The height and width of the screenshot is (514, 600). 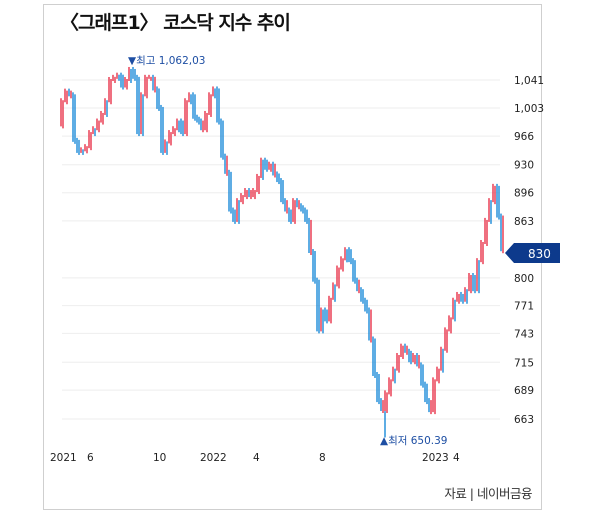 What do you see at coordinates (524, 137) in the screenshot?
I see `y-tick-label: 966` at bounding box center [524, 137].